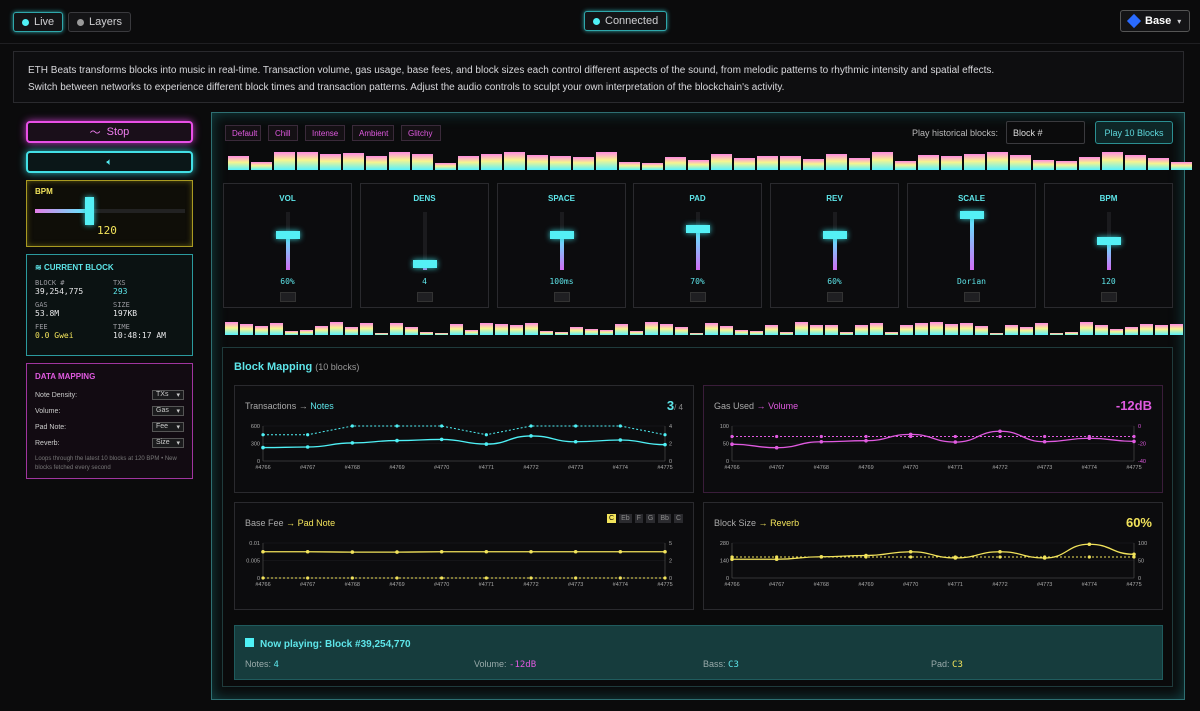 The height and width of the screenshot is (711, 1200). Describe the element at coordinates (100, 22) in the screenshot. I see `layers-tab: Layers` at that location.